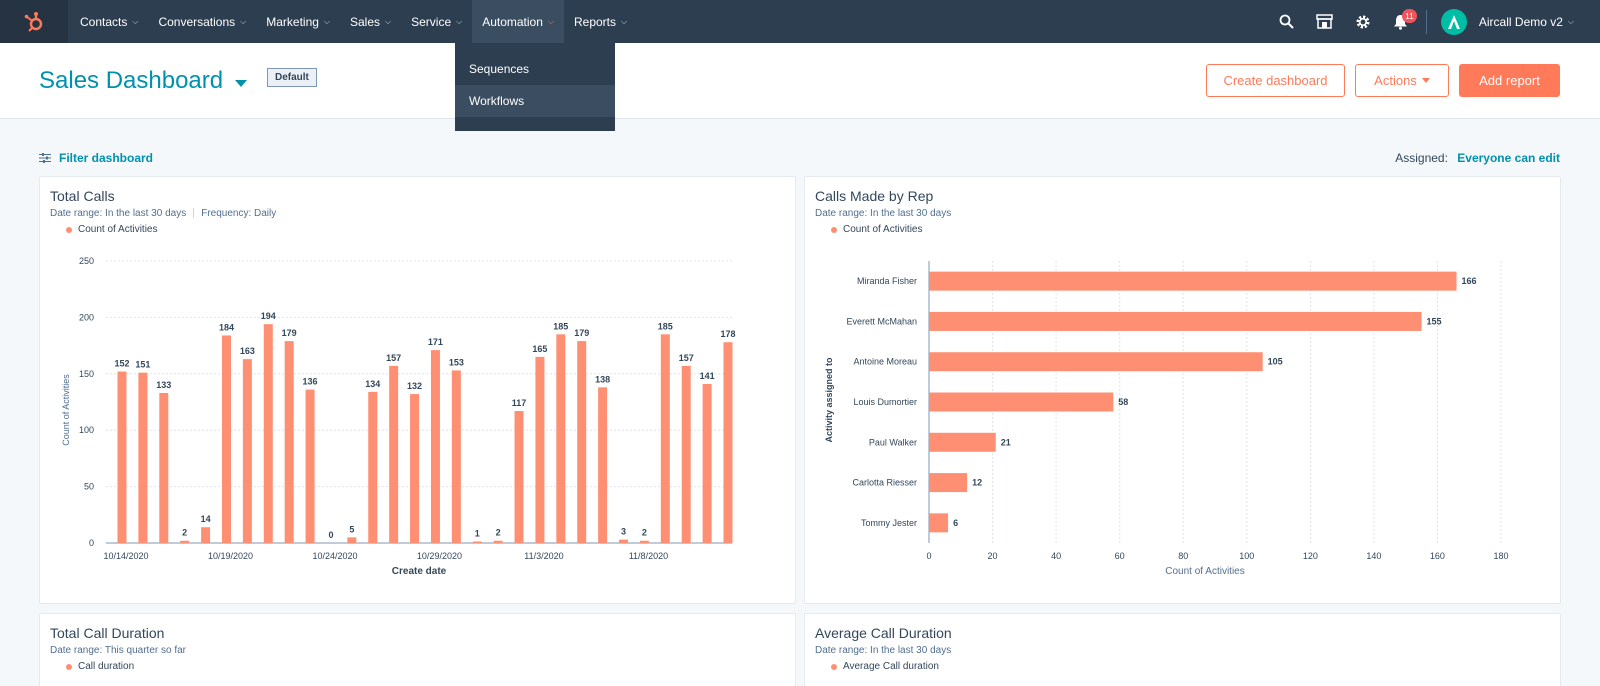 The height and width of the screenshot is (686, 1600). What do you see at coordinates (883, 633) in the screenshot?
I see `card-title: Average Call Duration` at bounding box center [883, 633].